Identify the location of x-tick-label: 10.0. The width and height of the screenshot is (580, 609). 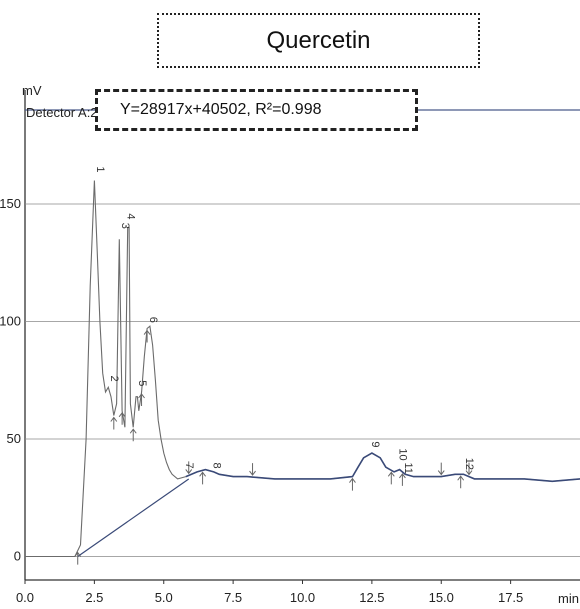
(302, 597).